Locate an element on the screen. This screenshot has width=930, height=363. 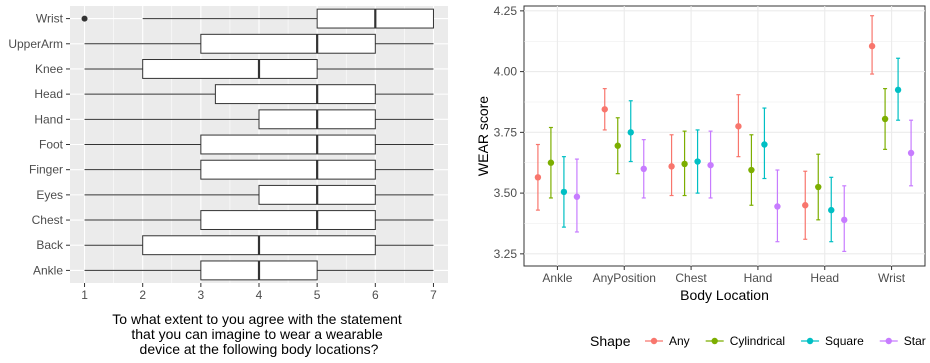
y-tick-label: Wrist is located at coordinates (50, 19).